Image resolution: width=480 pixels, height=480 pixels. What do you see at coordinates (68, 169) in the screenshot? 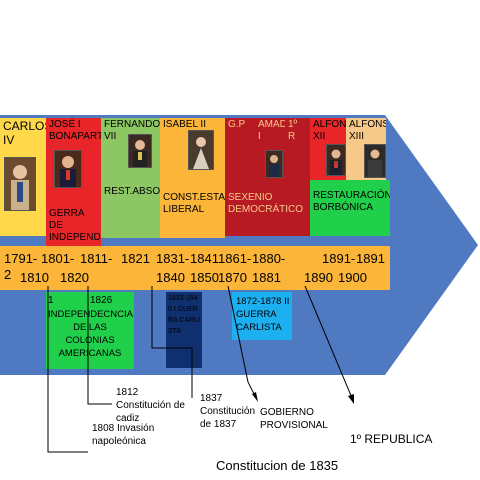
I see `portrait-jose-i` at bounding box center [68, 169].